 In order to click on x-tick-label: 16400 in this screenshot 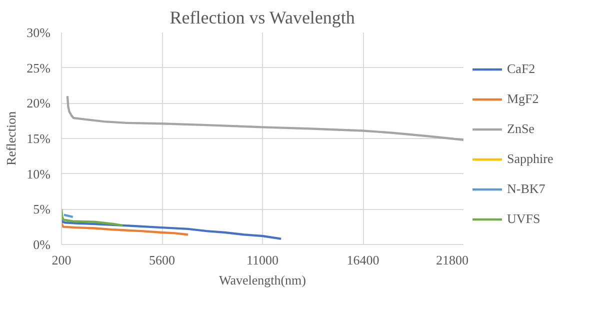, I will do `click(363, 260)`.